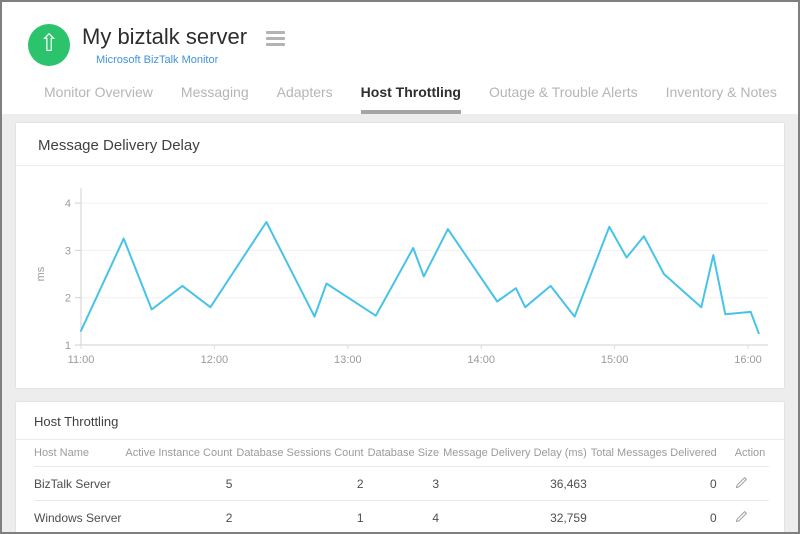  Describe the element at coordinates (302, 516) in the screenshot. I see `value-cell: 1` at that location.